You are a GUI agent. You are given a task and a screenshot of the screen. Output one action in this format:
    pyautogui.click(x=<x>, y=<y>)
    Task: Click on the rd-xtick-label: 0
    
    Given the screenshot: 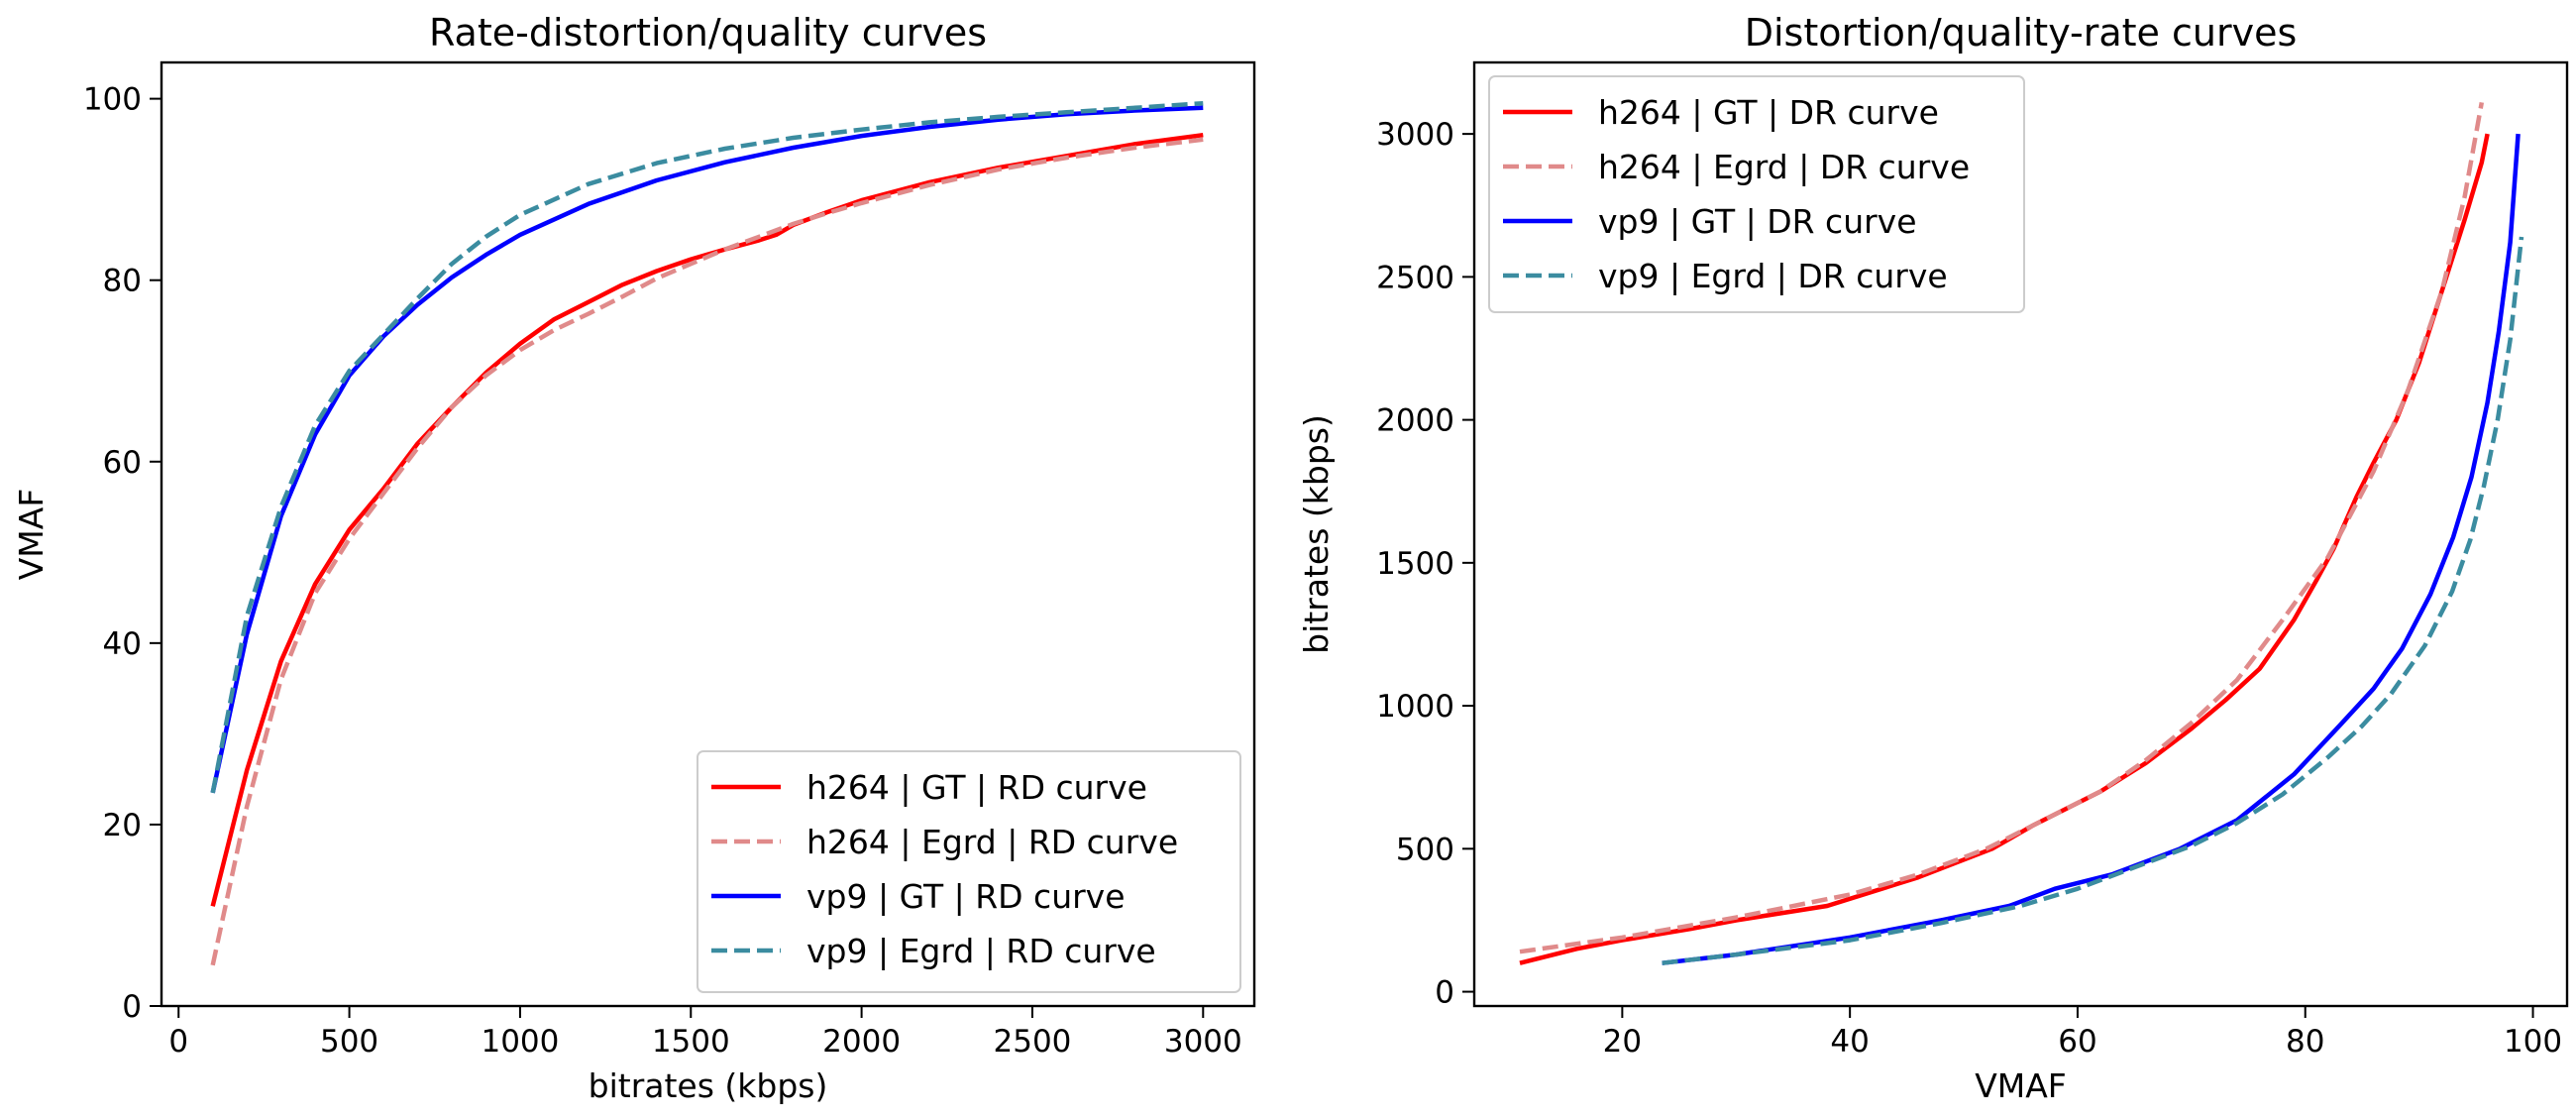 What is the action you would take?
    pyautogui.click(x=178, y=1042)
    